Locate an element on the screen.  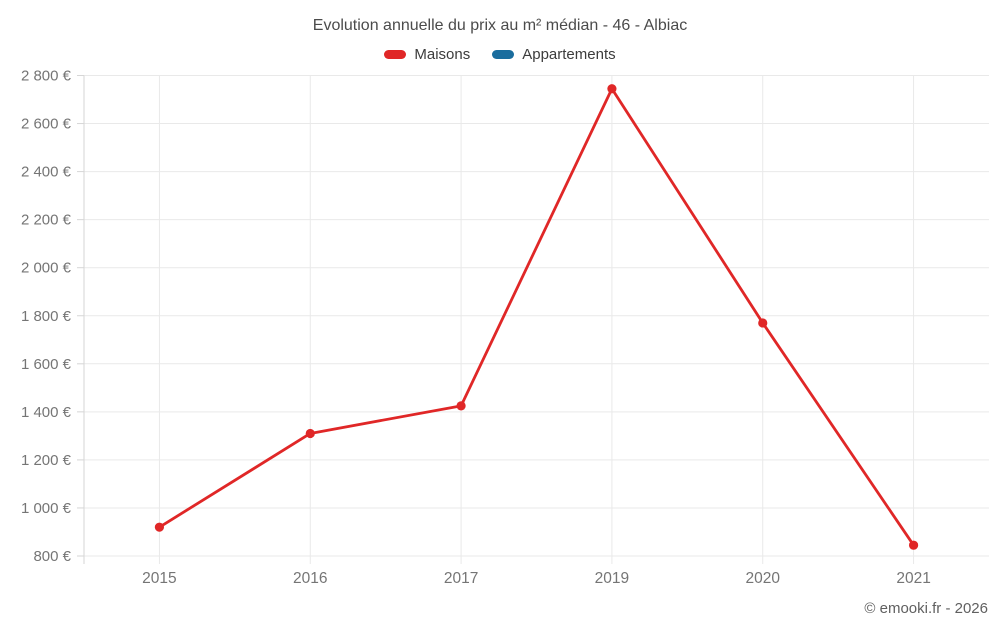
legend-item-maisons: Maisons is located at coordinates (427, 54).